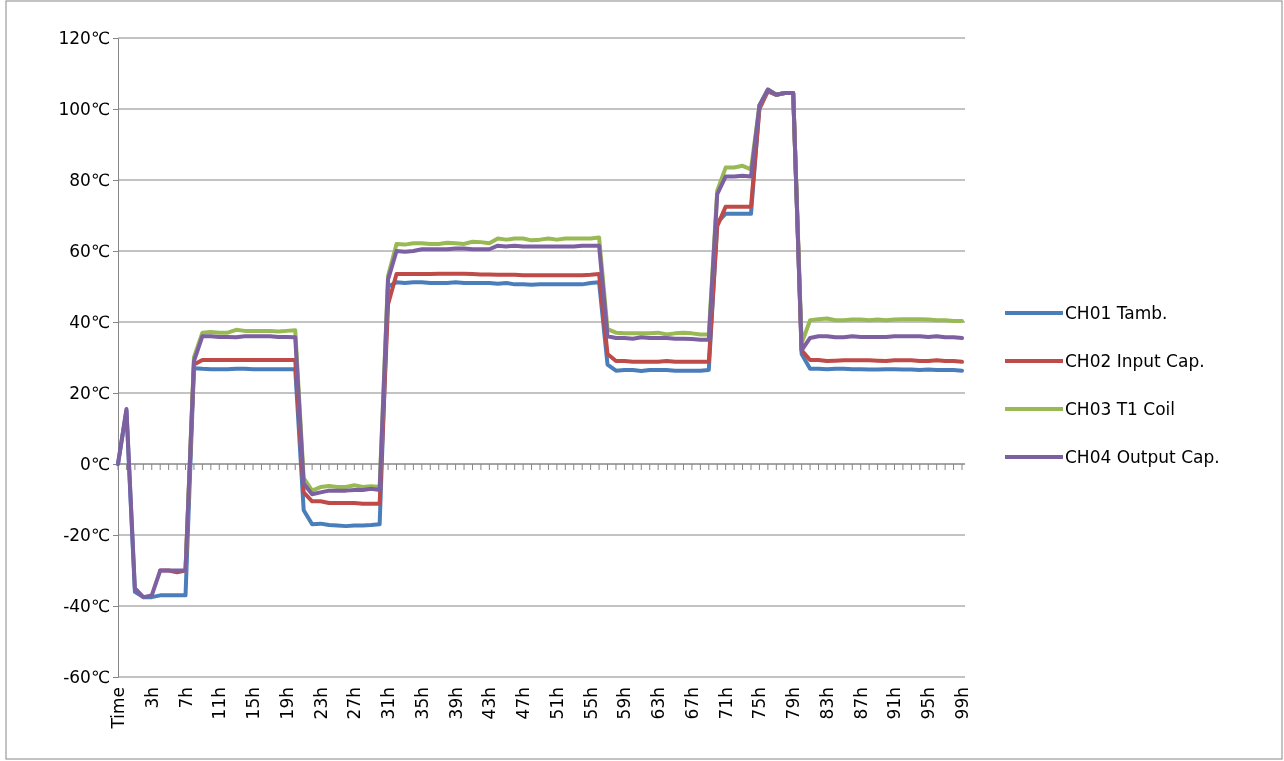  What do you see at coordinates (84, 37) in the screenshot?
I see `y-tick-label: 120℃` at bounding box center [84, 37].